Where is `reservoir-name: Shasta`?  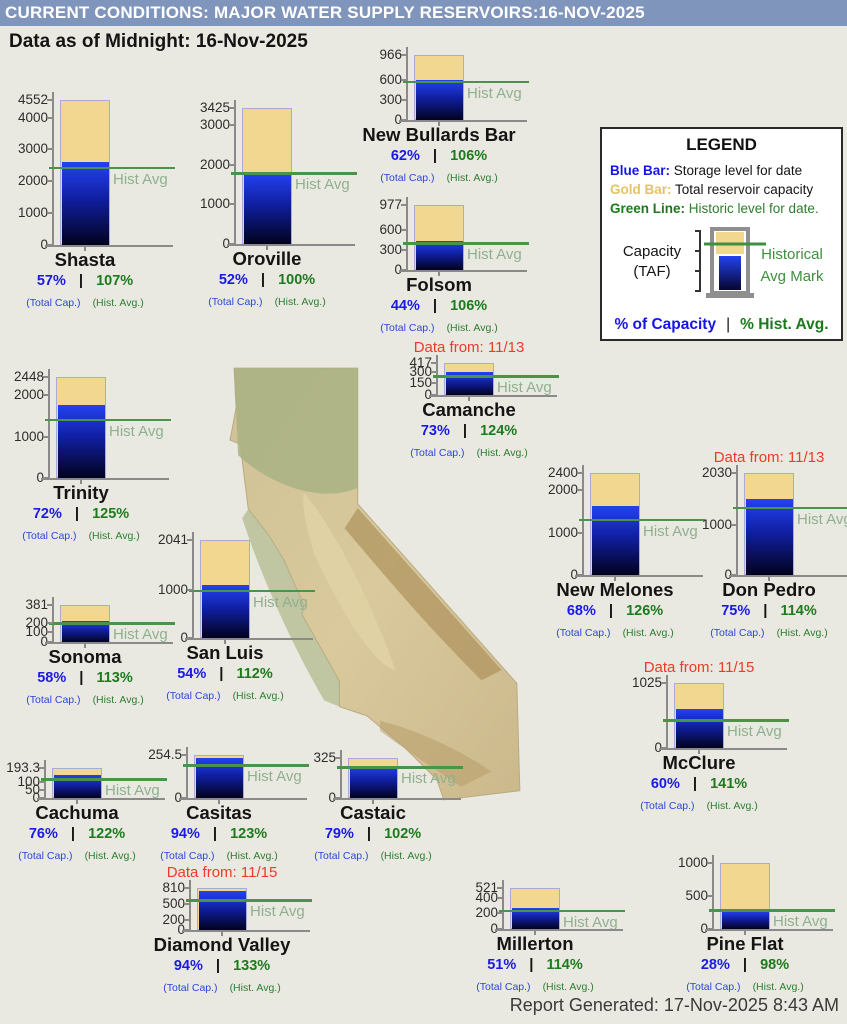 reservoir-name: Shasta is located at coordinates (85, 259).